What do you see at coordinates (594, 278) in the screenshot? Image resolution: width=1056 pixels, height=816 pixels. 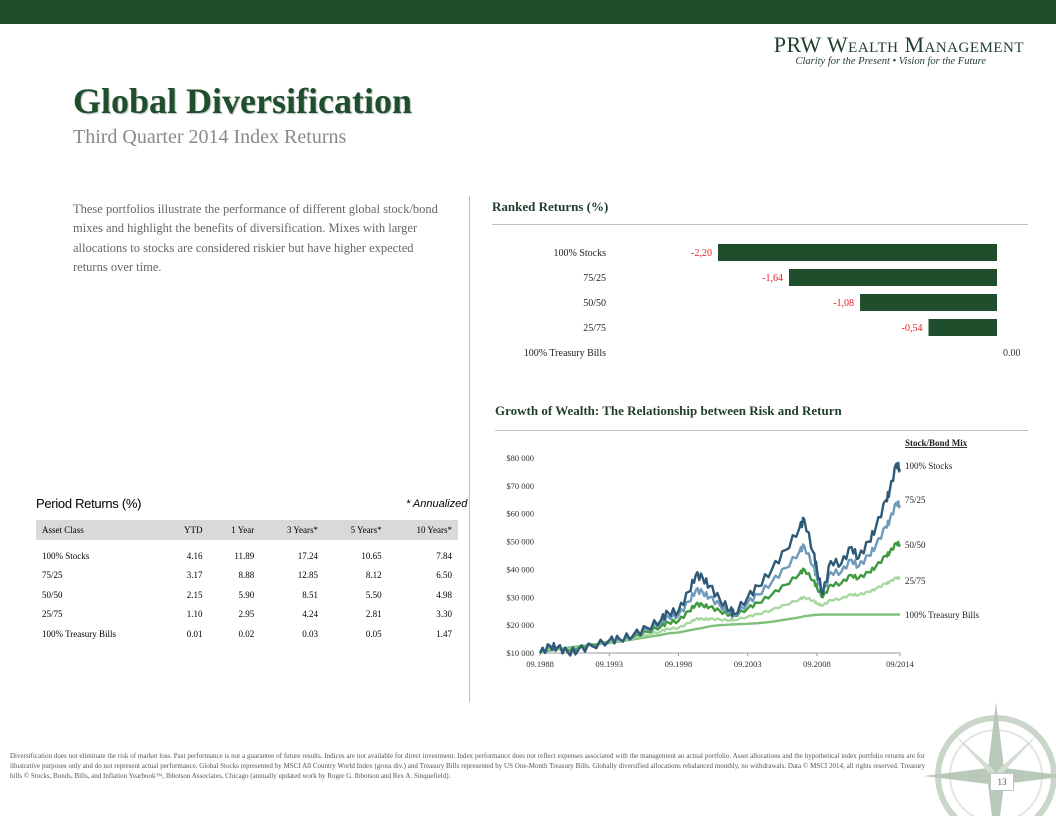 I see `bar-category-label: 75/25` at bounding box center [594, 278].